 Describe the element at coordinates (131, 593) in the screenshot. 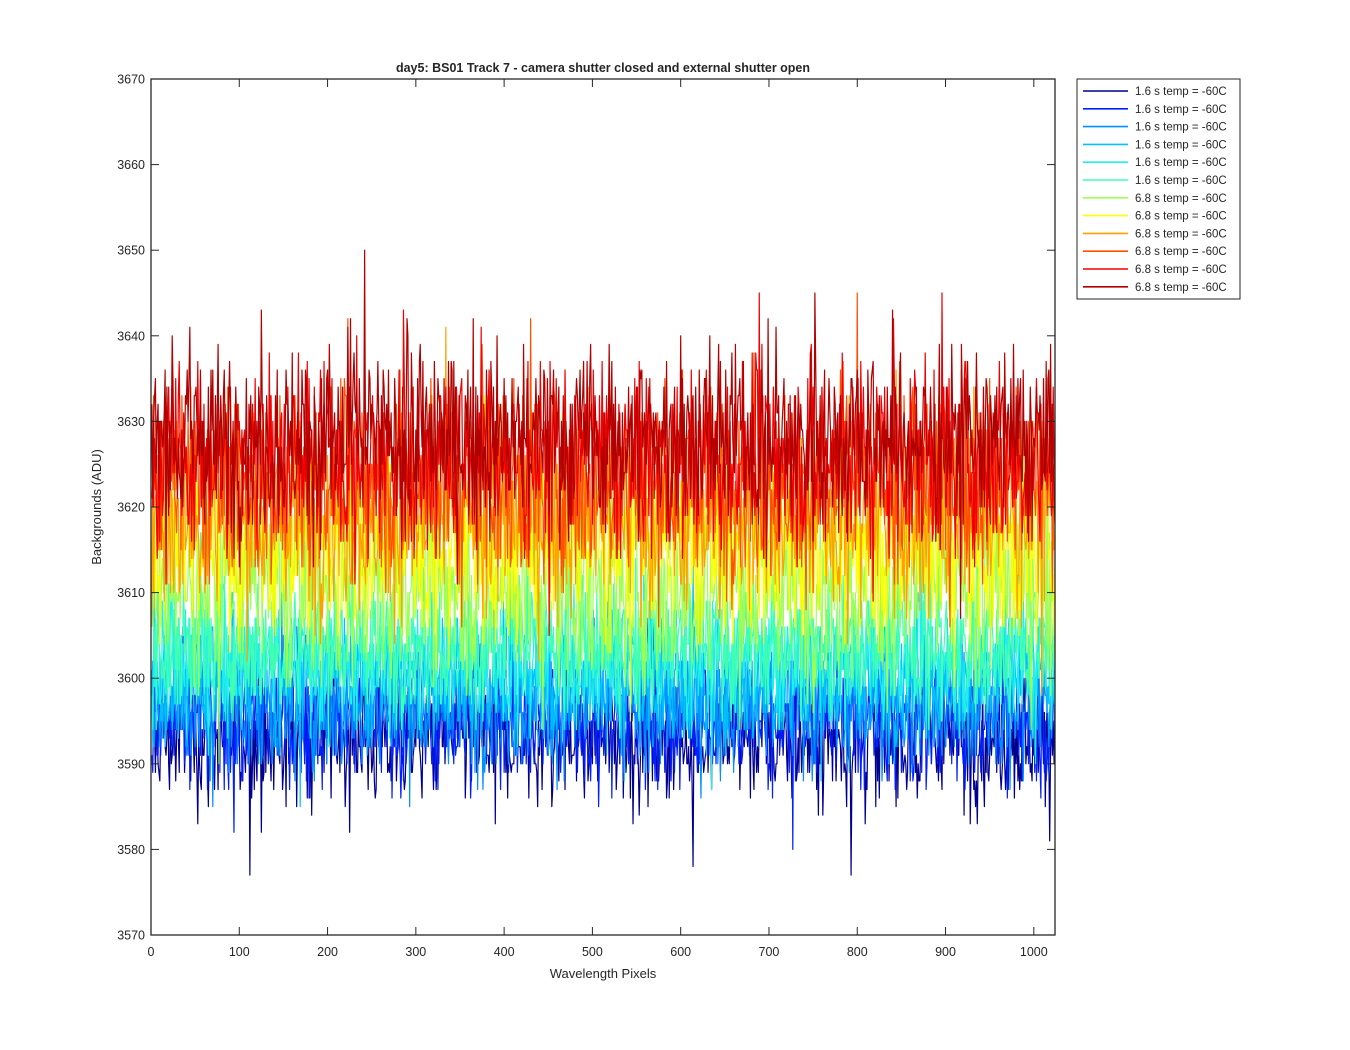

I see `y-tick-label: 3610` at that location.